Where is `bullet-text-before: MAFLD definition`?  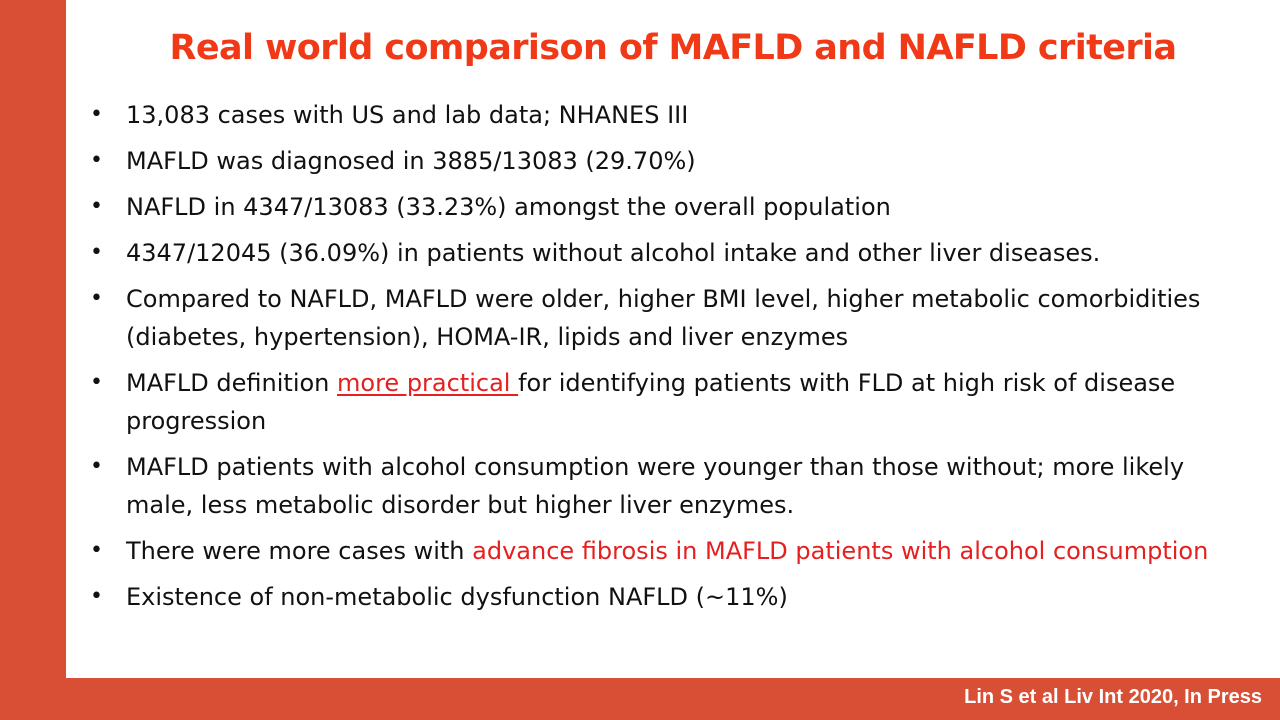 bullet-text-before: MAFLD definition is located at coordinates (232, 383).